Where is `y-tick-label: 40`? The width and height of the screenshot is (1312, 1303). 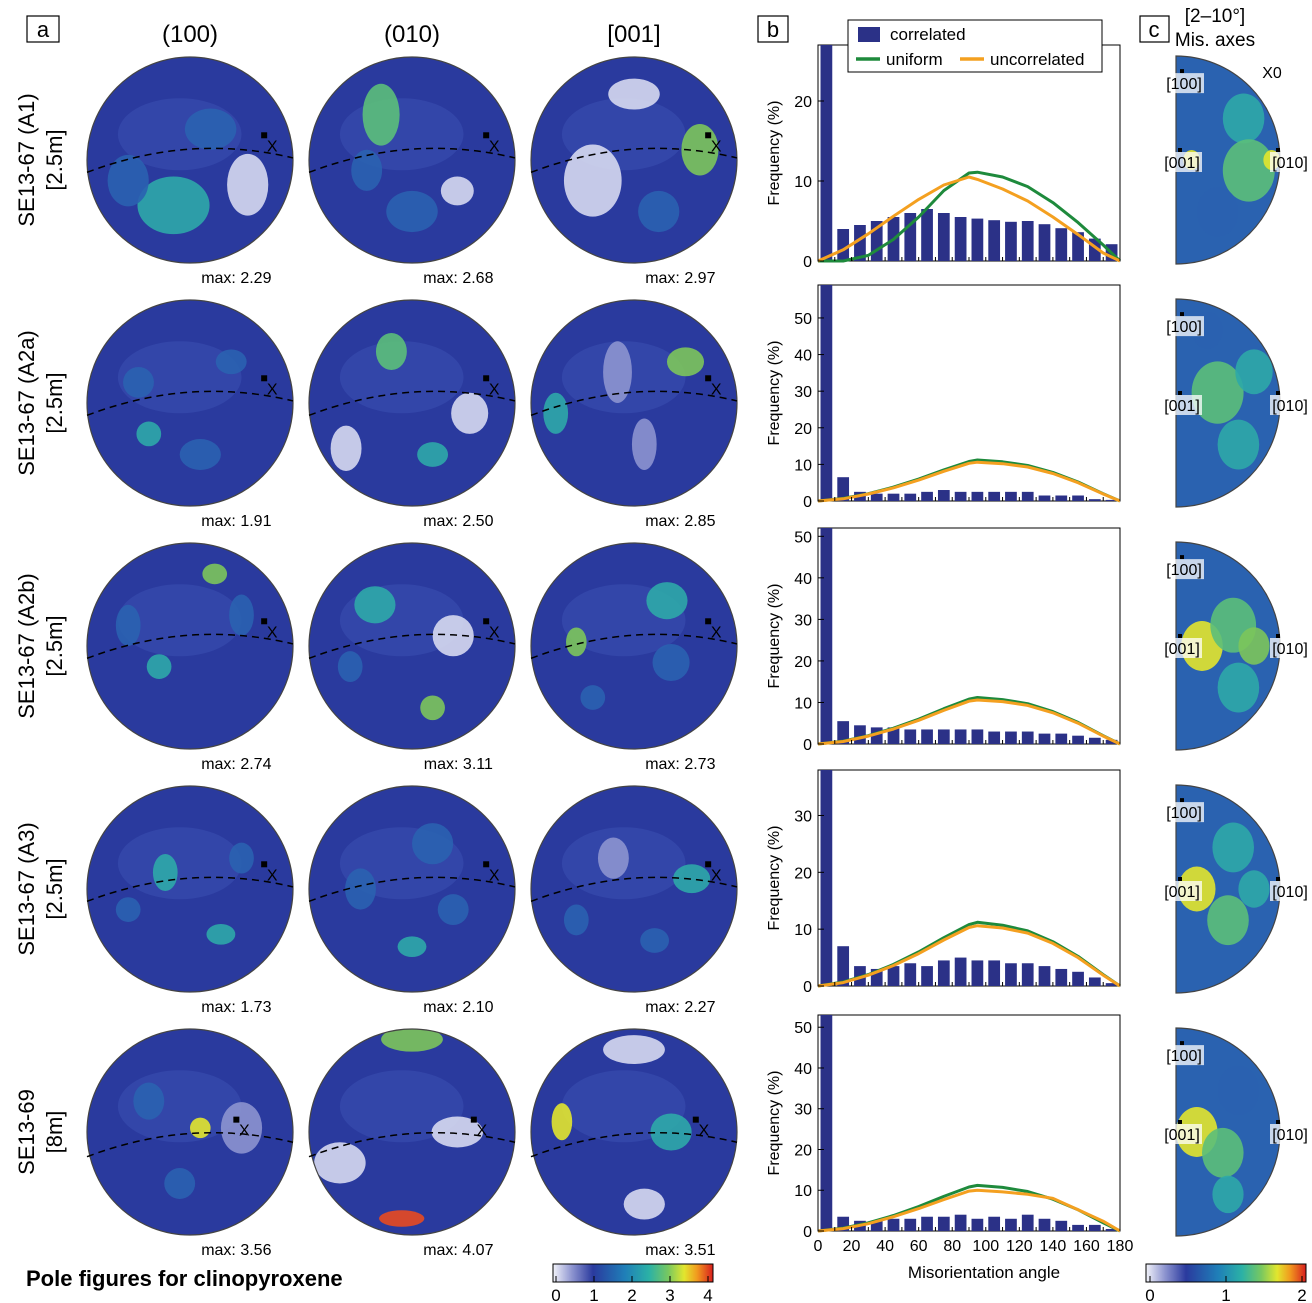 y-tick-label: 40 is located at coordinates (803, 579).